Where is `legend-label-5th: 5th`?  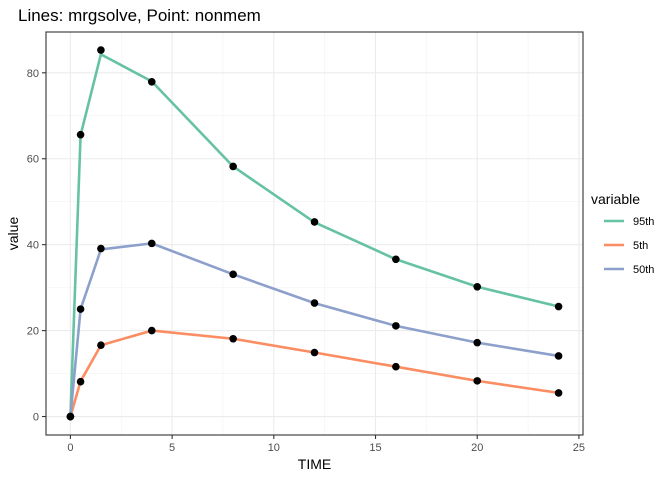 legend-label-5th: 5th is located at coordinates (640, 246).